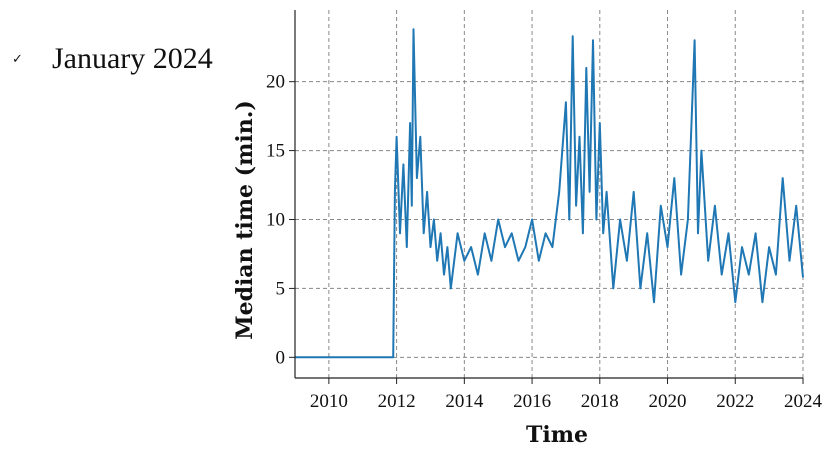  Describe the element at coordinates (245, 220) in the screenshot. I see `y-axis-title: Median time (min.)` at that location.